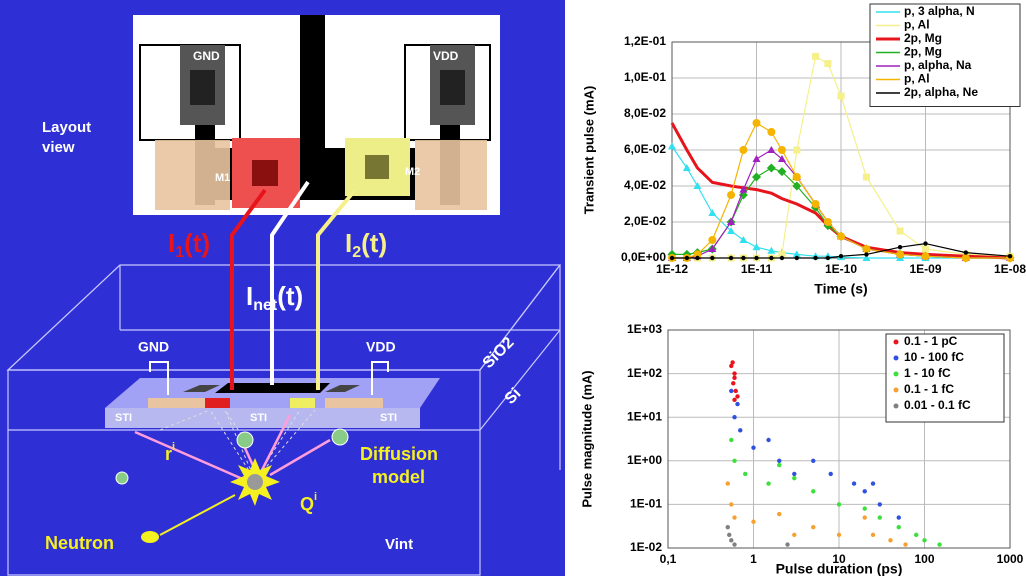 This screenshot has height=581, width=1026. I want to click on layout-view-label: Layout, so click(66, 127).